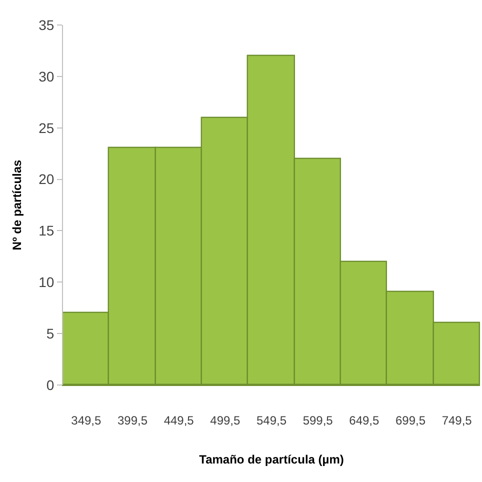 This screenshot has width=482, height=482. I want to click on y-tick-label: 20, so click(46, 179).